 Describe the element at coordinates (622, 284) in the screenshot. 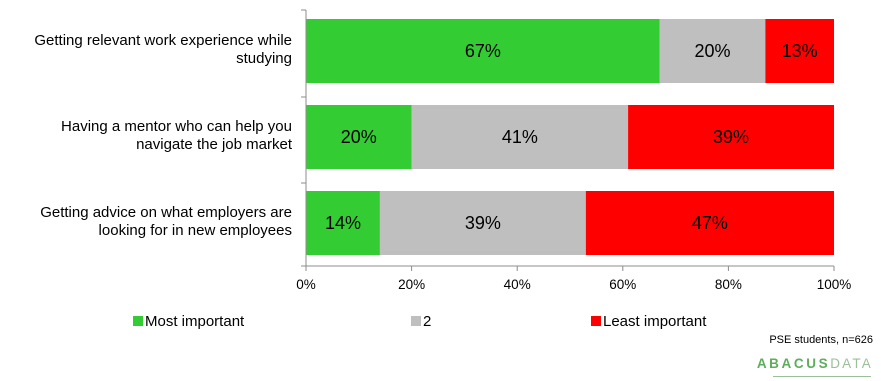

I see `x-tick-label-4: 60%` at that location.